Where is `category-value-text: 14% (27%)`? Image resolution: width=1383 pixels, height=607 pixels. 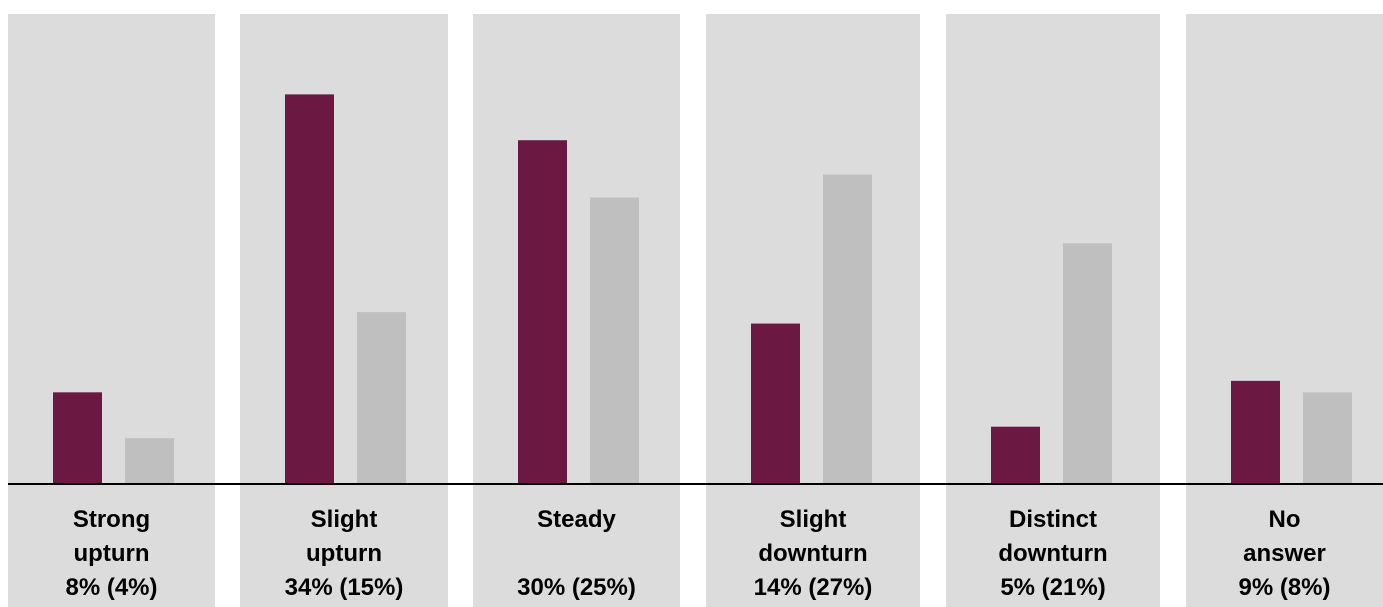
category-value-text: 14% (27%) is located at coordinates (813, 587).